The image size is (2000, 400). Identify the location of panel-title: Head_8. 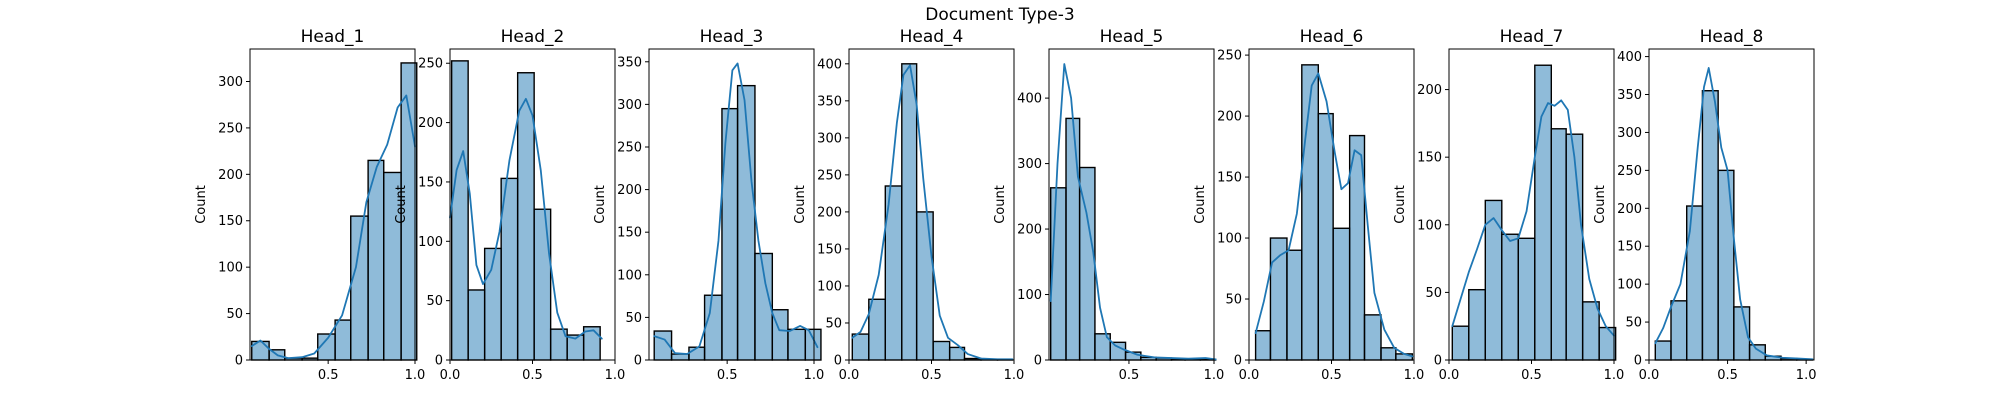
(1732, 37).